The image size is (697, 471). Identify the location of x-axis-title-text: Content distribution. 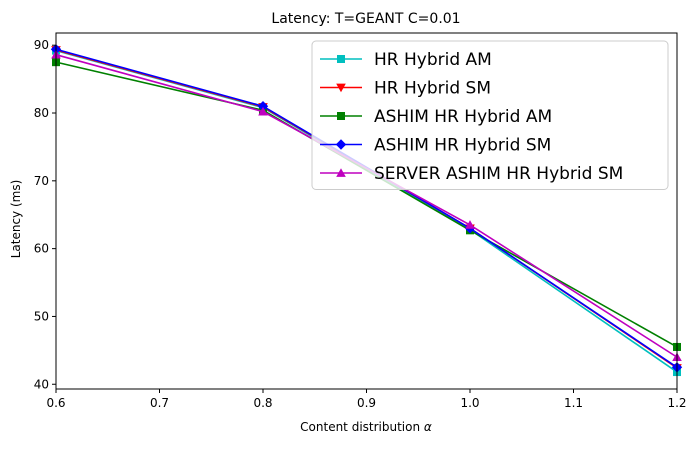
(360, 427).